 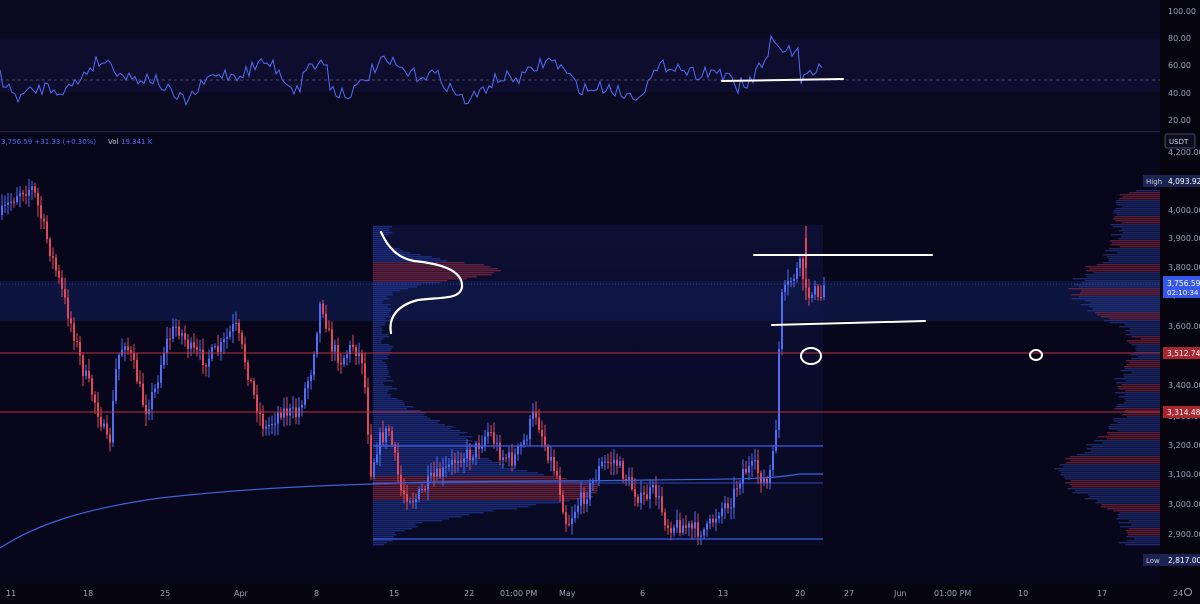 I want to click on settings-gear-icon, so click(x=1188, y=592).